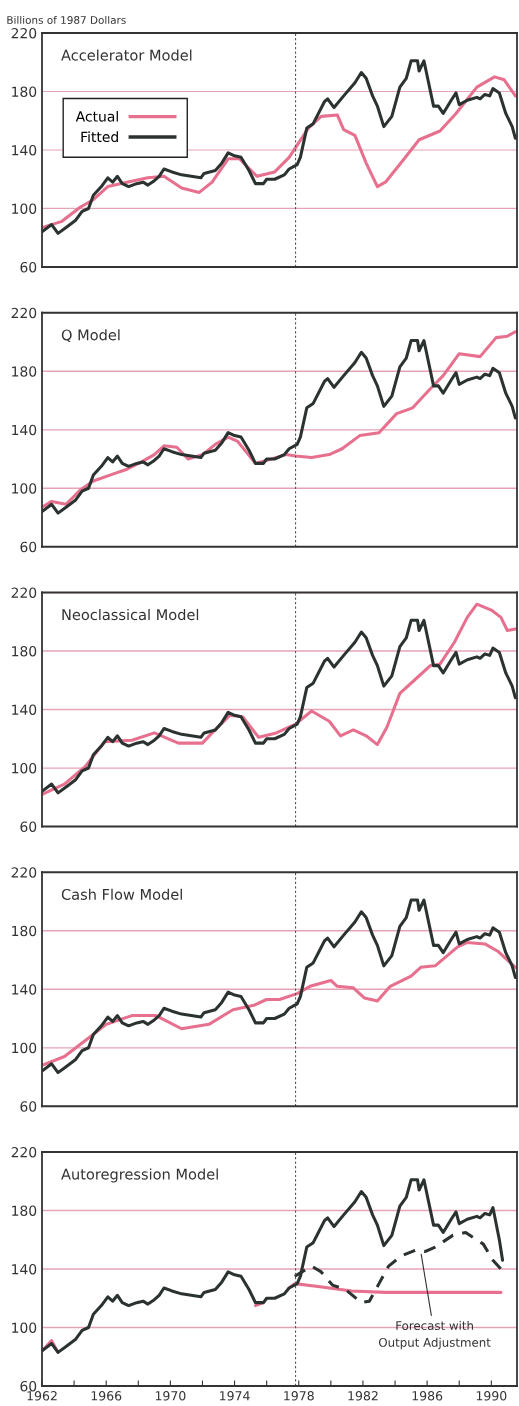  What do you see at coordinates (106, 1396) in the screenshot?
I see `x-tick-label: 1966` at bounding box center [106, 1396].